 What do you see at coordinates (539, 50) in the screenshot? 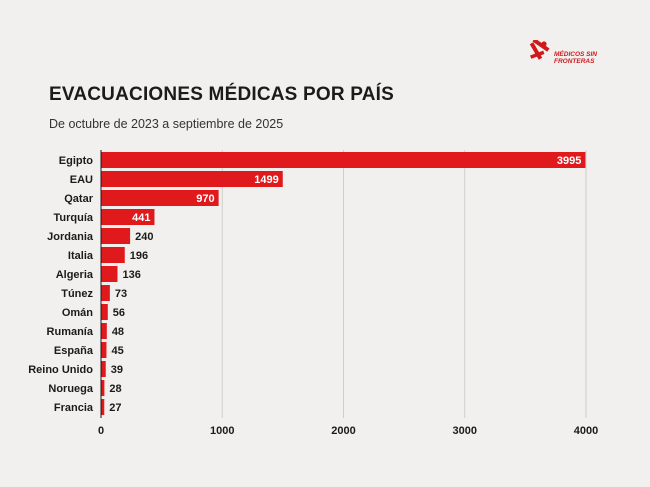
I see `msf-logo-icon` at bounding box center [539, 50].